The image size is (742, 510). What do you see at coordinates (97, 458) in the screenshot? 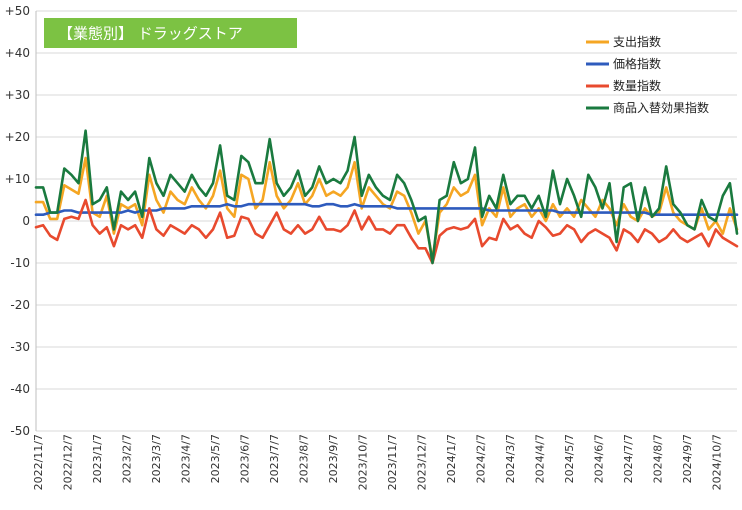
I see `x-tick-label: 2023/1/7` at bounding box center [97, 458].